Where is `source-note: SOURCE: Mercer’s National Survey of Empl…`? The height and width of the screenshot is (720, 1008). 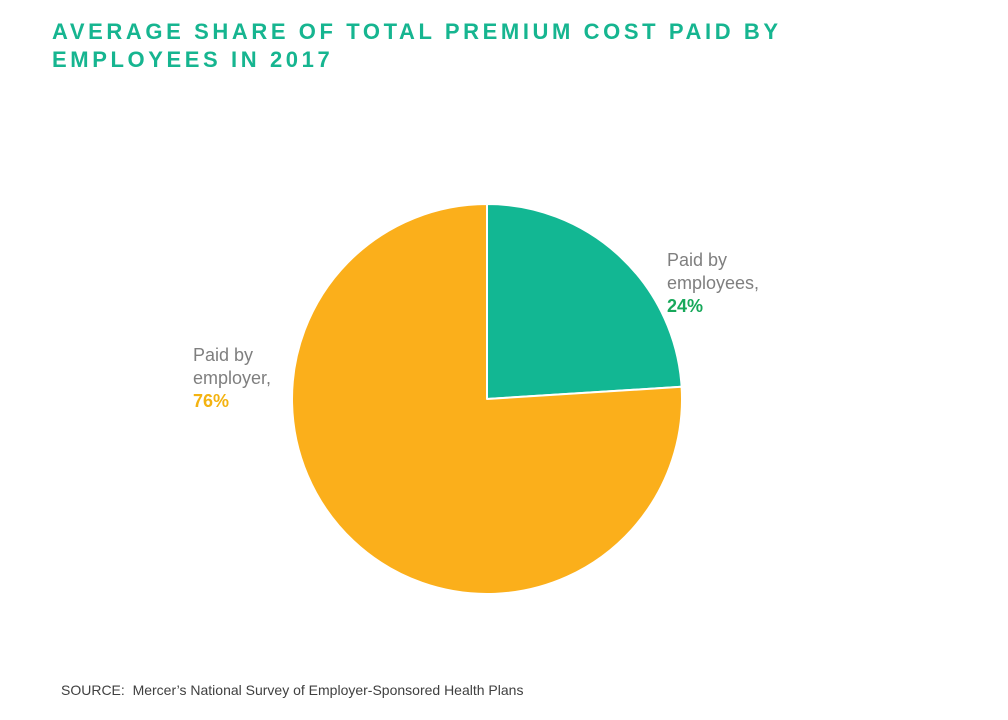 source-note: SOURCE: Mercer’s National Survey of Empl… is located at coordinates (292, 690).